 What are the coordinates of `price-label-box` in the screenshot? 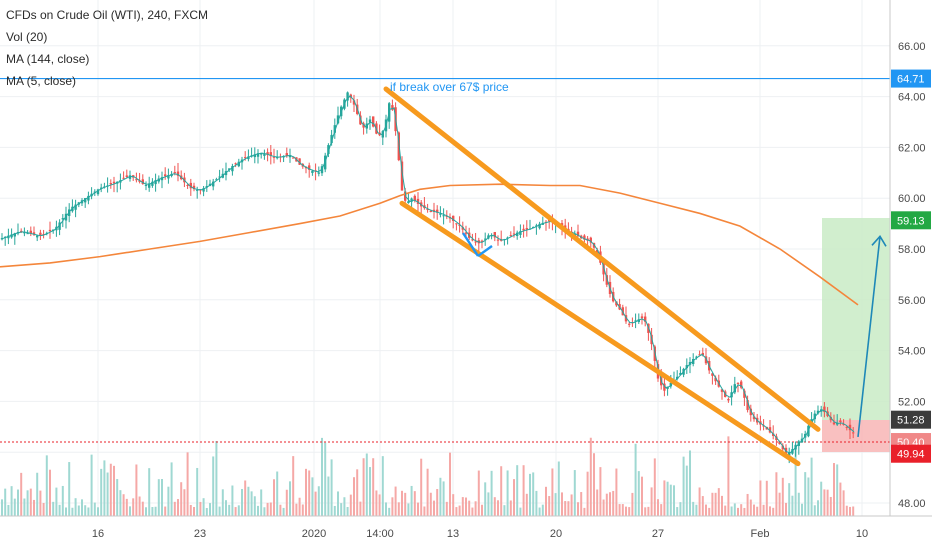 It's located at (911, 419).